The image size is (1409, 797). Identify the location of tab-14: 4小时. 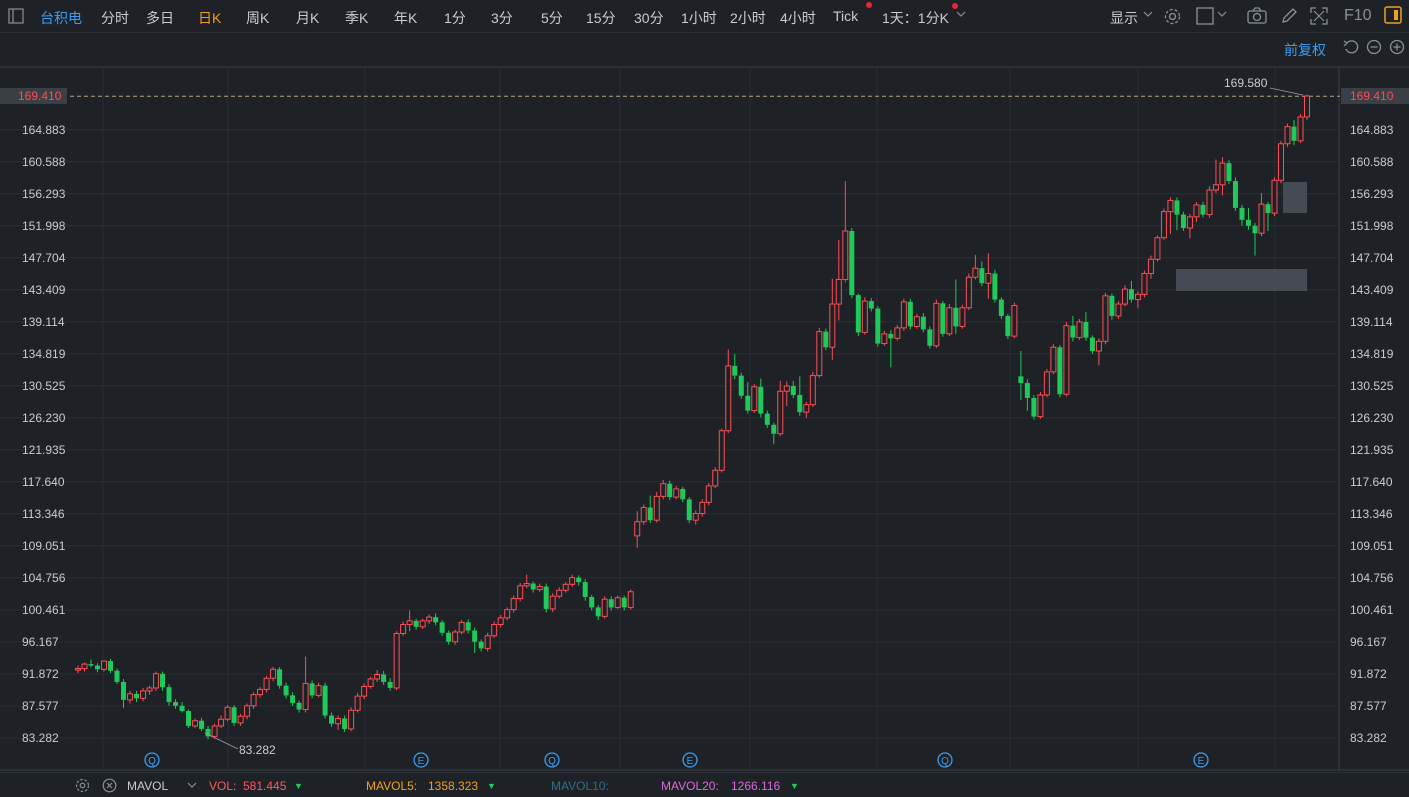
(798, 18).